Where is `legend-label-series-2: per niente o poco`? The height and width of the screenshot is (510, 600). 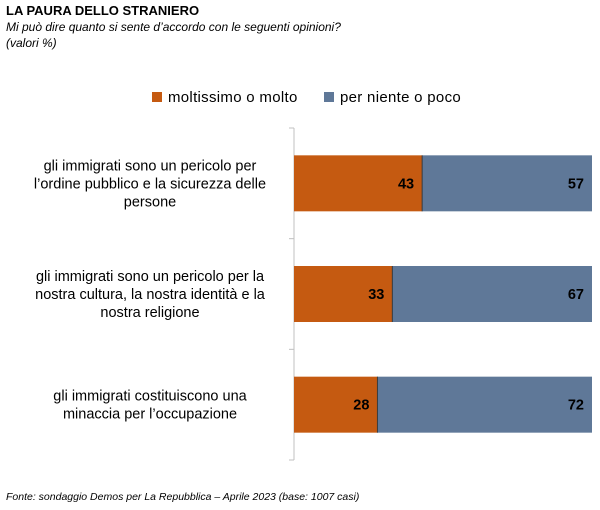 legend-label-series-2: per niente o poco is located at coordinates (400, 97).